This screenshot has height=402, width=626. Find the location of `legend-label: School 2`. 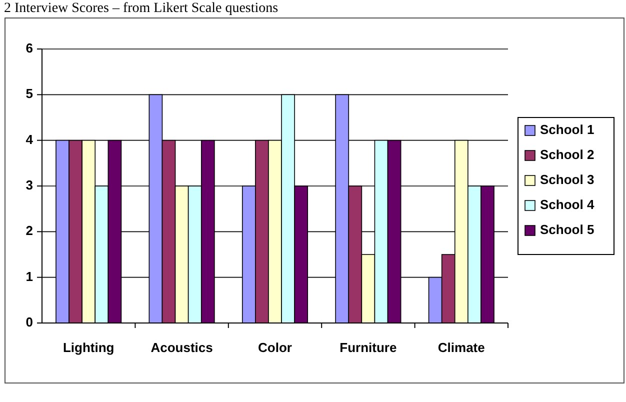

legend-label: School 2 is located at coordinates (567, 154).